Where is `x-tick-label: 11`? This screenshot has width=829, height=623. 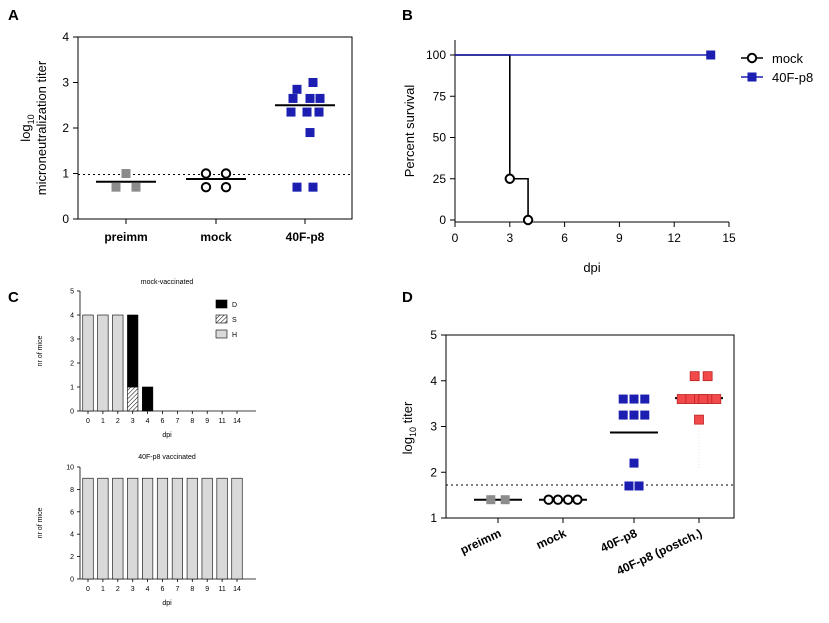 x-tick-label: 11 is located at coordinates (221, 421).